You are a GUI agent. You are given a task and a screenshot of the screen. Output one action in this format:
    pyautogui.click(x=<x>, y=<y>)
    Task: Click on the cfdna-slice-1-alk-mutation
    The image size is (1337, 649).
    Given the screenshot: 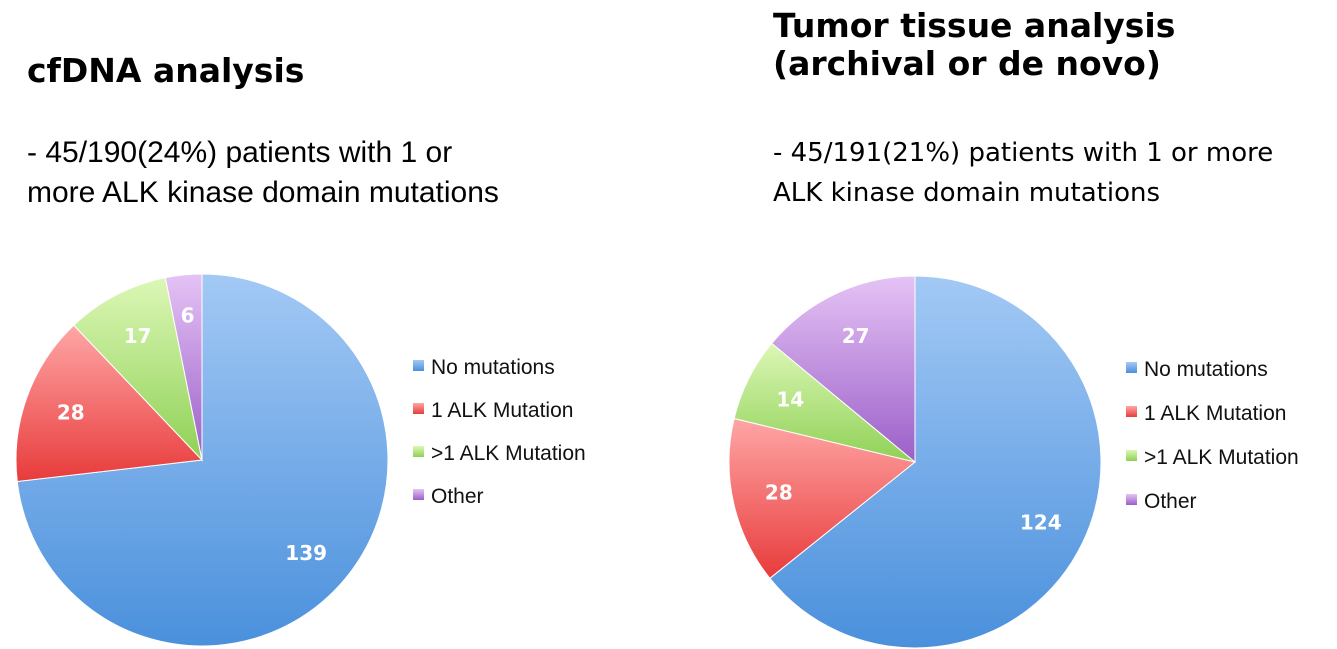 What is the action you would take?
    pyautogui.click(x=109, y=403)
    